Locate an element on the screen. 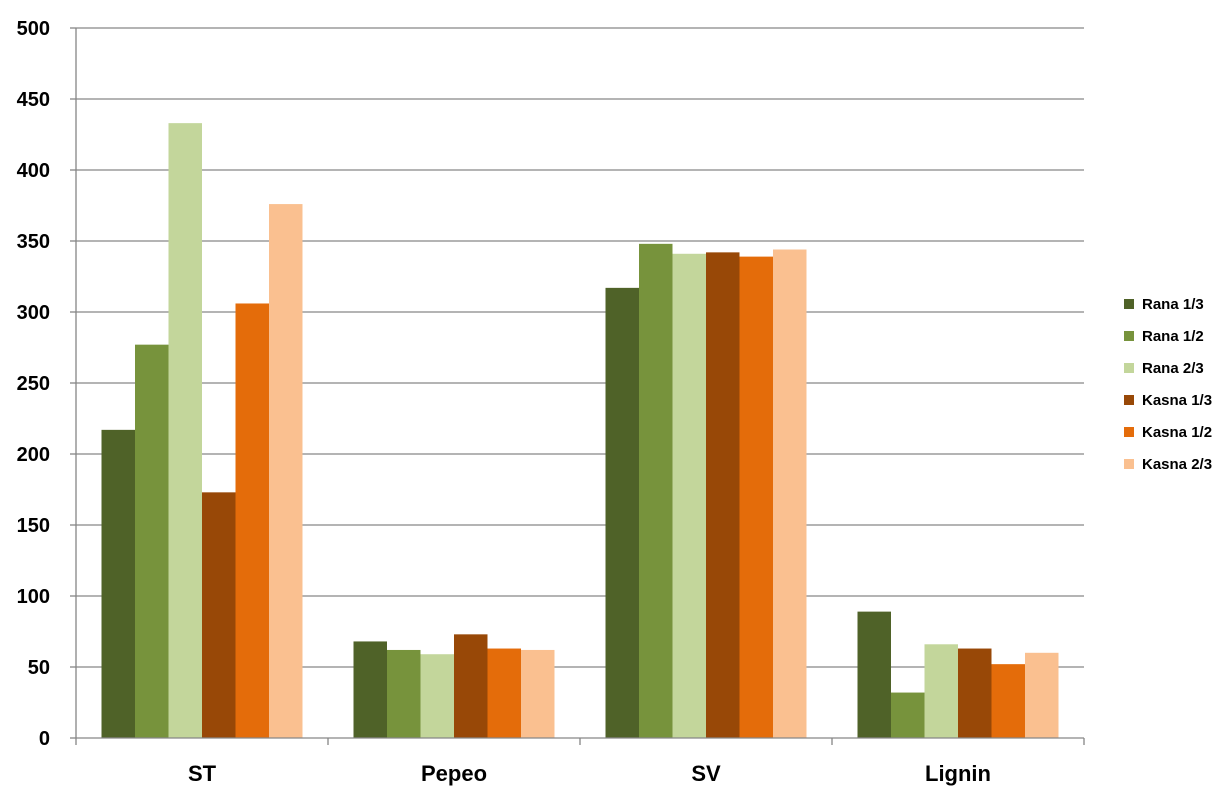  category-label: Lignin is located at coordinates (958, 773).